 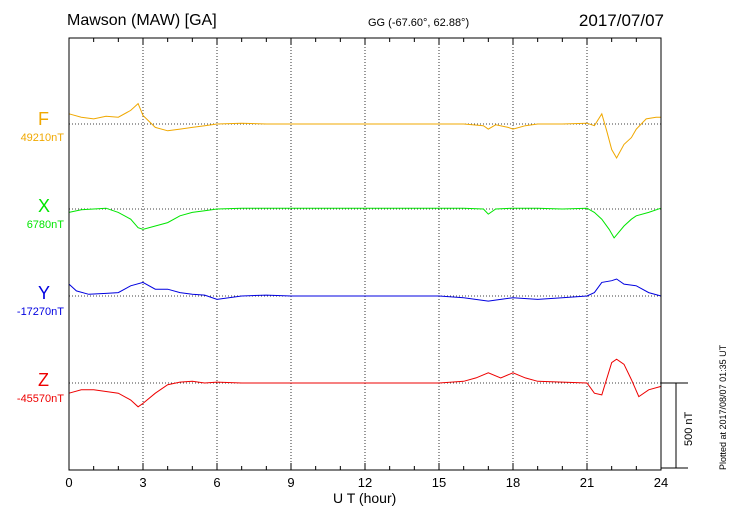 I want to click on station-title: Mawson (MAW) [GA], so click(x=142, y=20).